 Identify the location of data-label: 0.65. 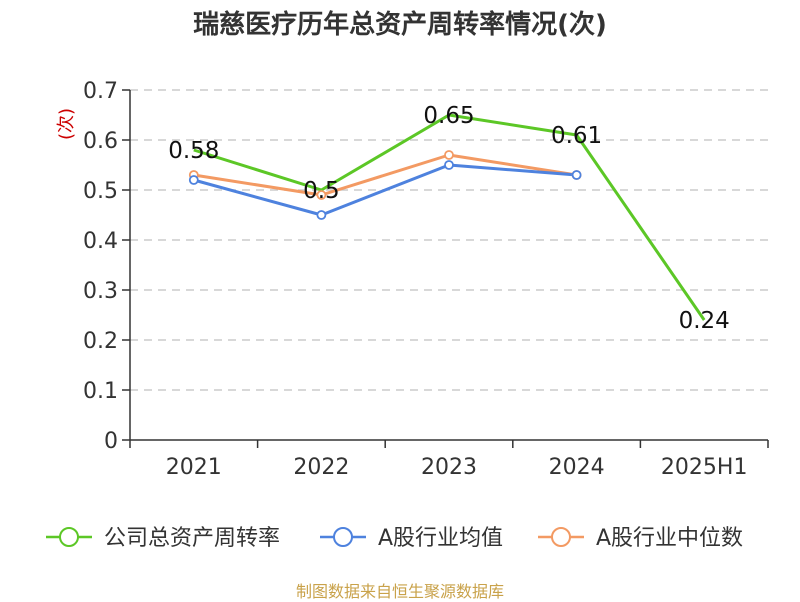
(448, 116).